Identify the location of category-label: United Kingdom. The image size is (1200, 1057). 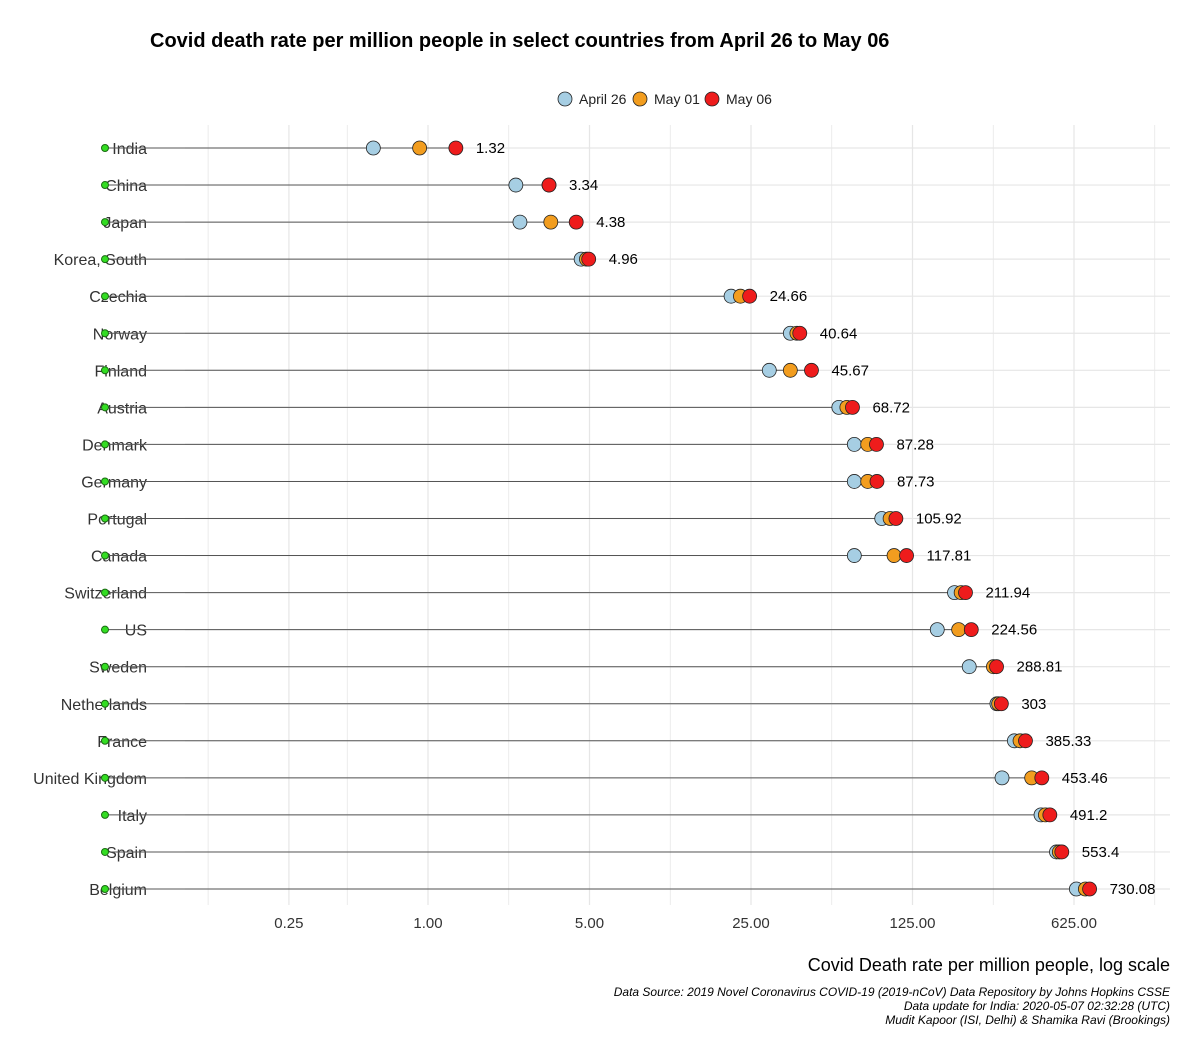
(90, 779).